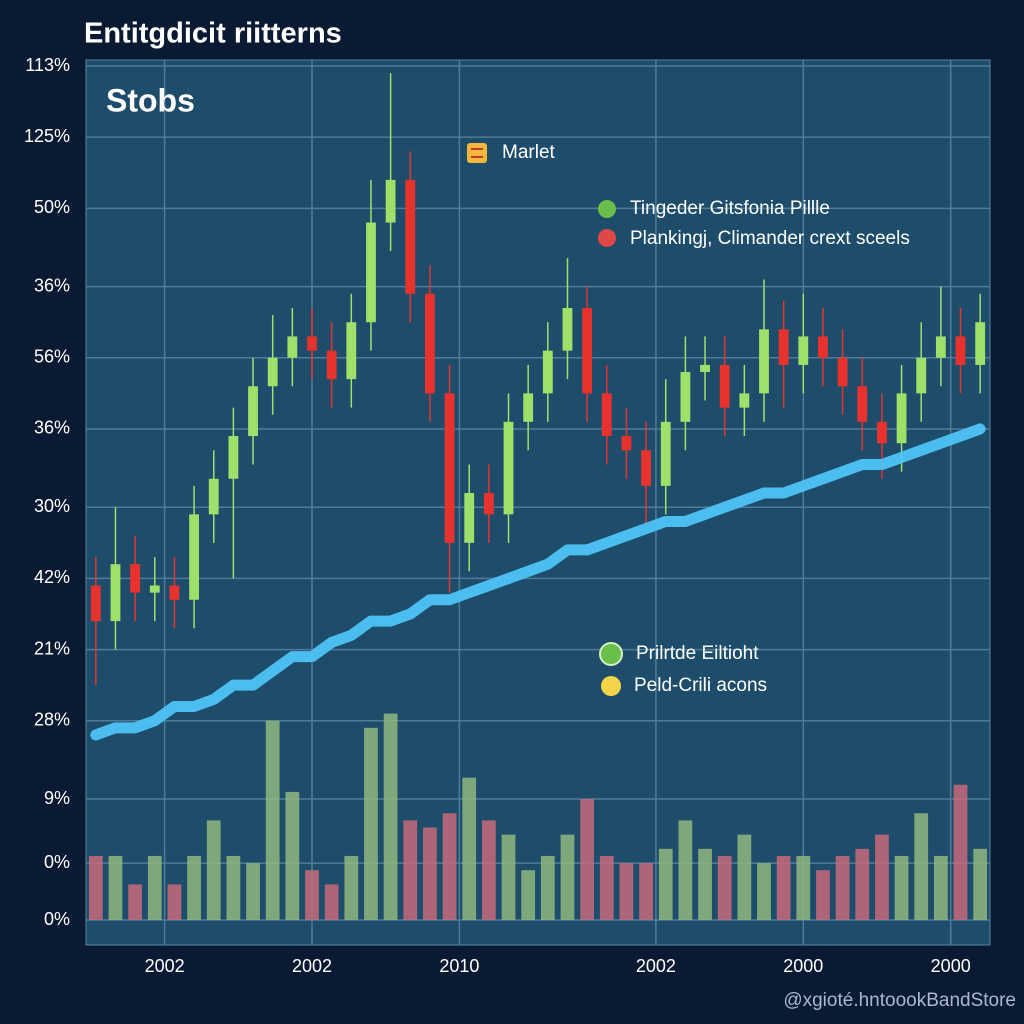  Describe the element at coordinates (700, 685) in the screenshot. I see `legend-label: Peld-Crili acons` at that location.